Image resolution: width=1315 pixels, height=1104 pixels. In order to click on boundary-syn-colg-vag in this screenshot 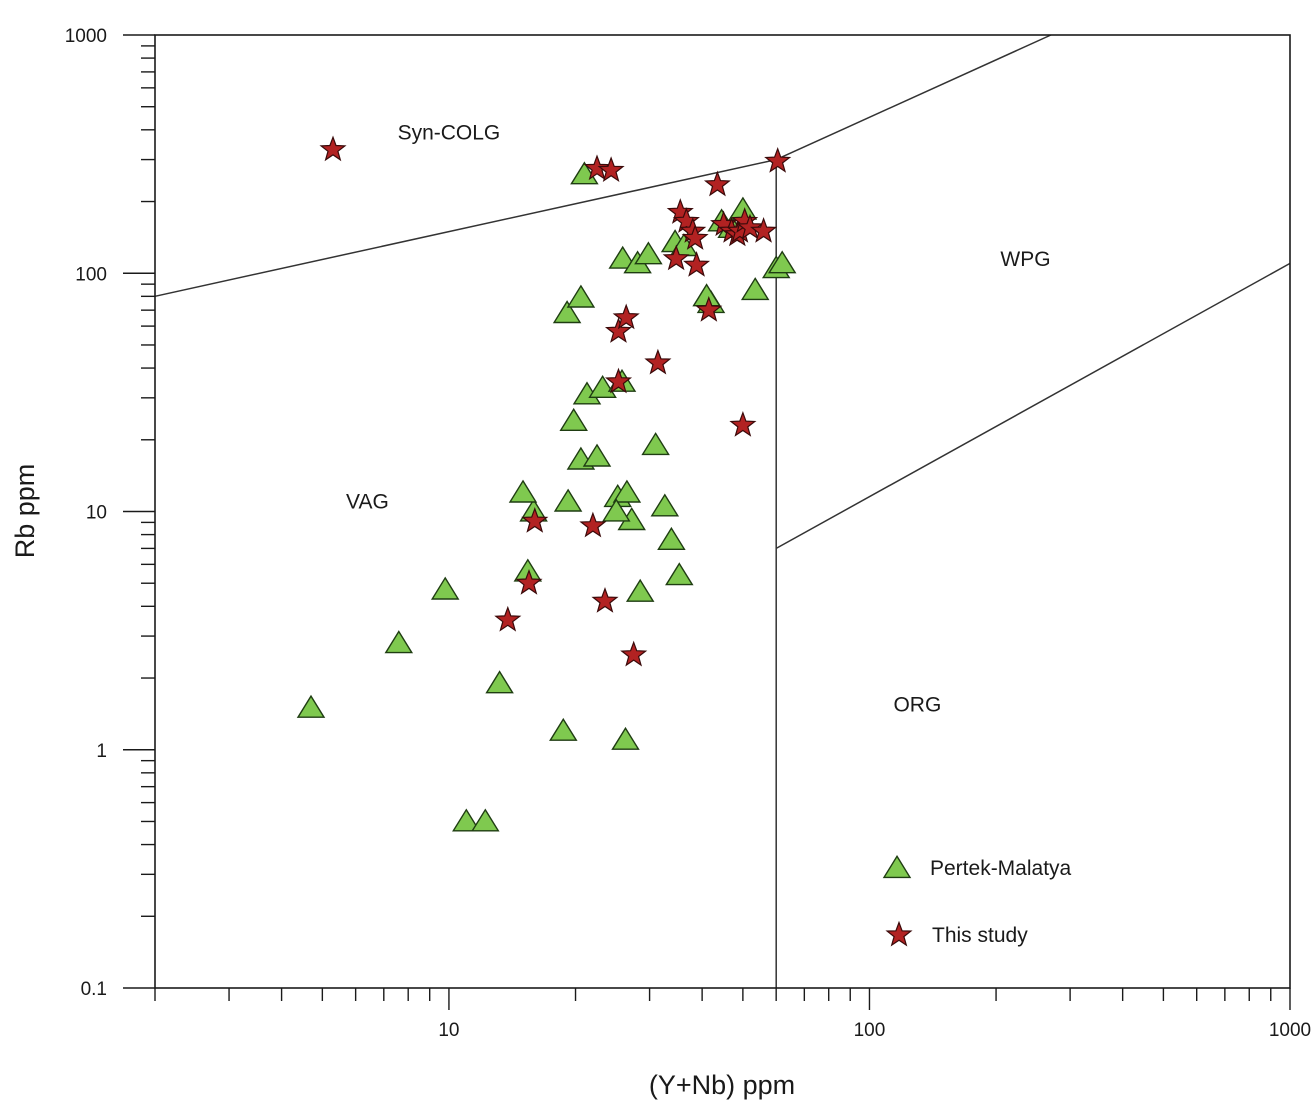, I will do `click(465, 228)`.